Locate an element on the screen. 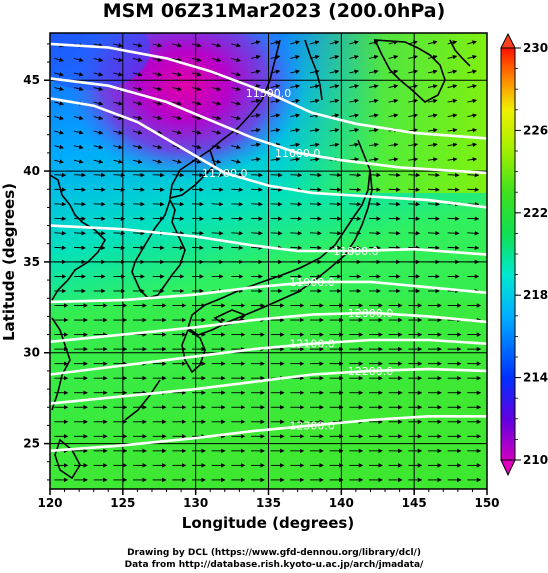  contour-label: 11600.0 is located at coordinates (298, 153).